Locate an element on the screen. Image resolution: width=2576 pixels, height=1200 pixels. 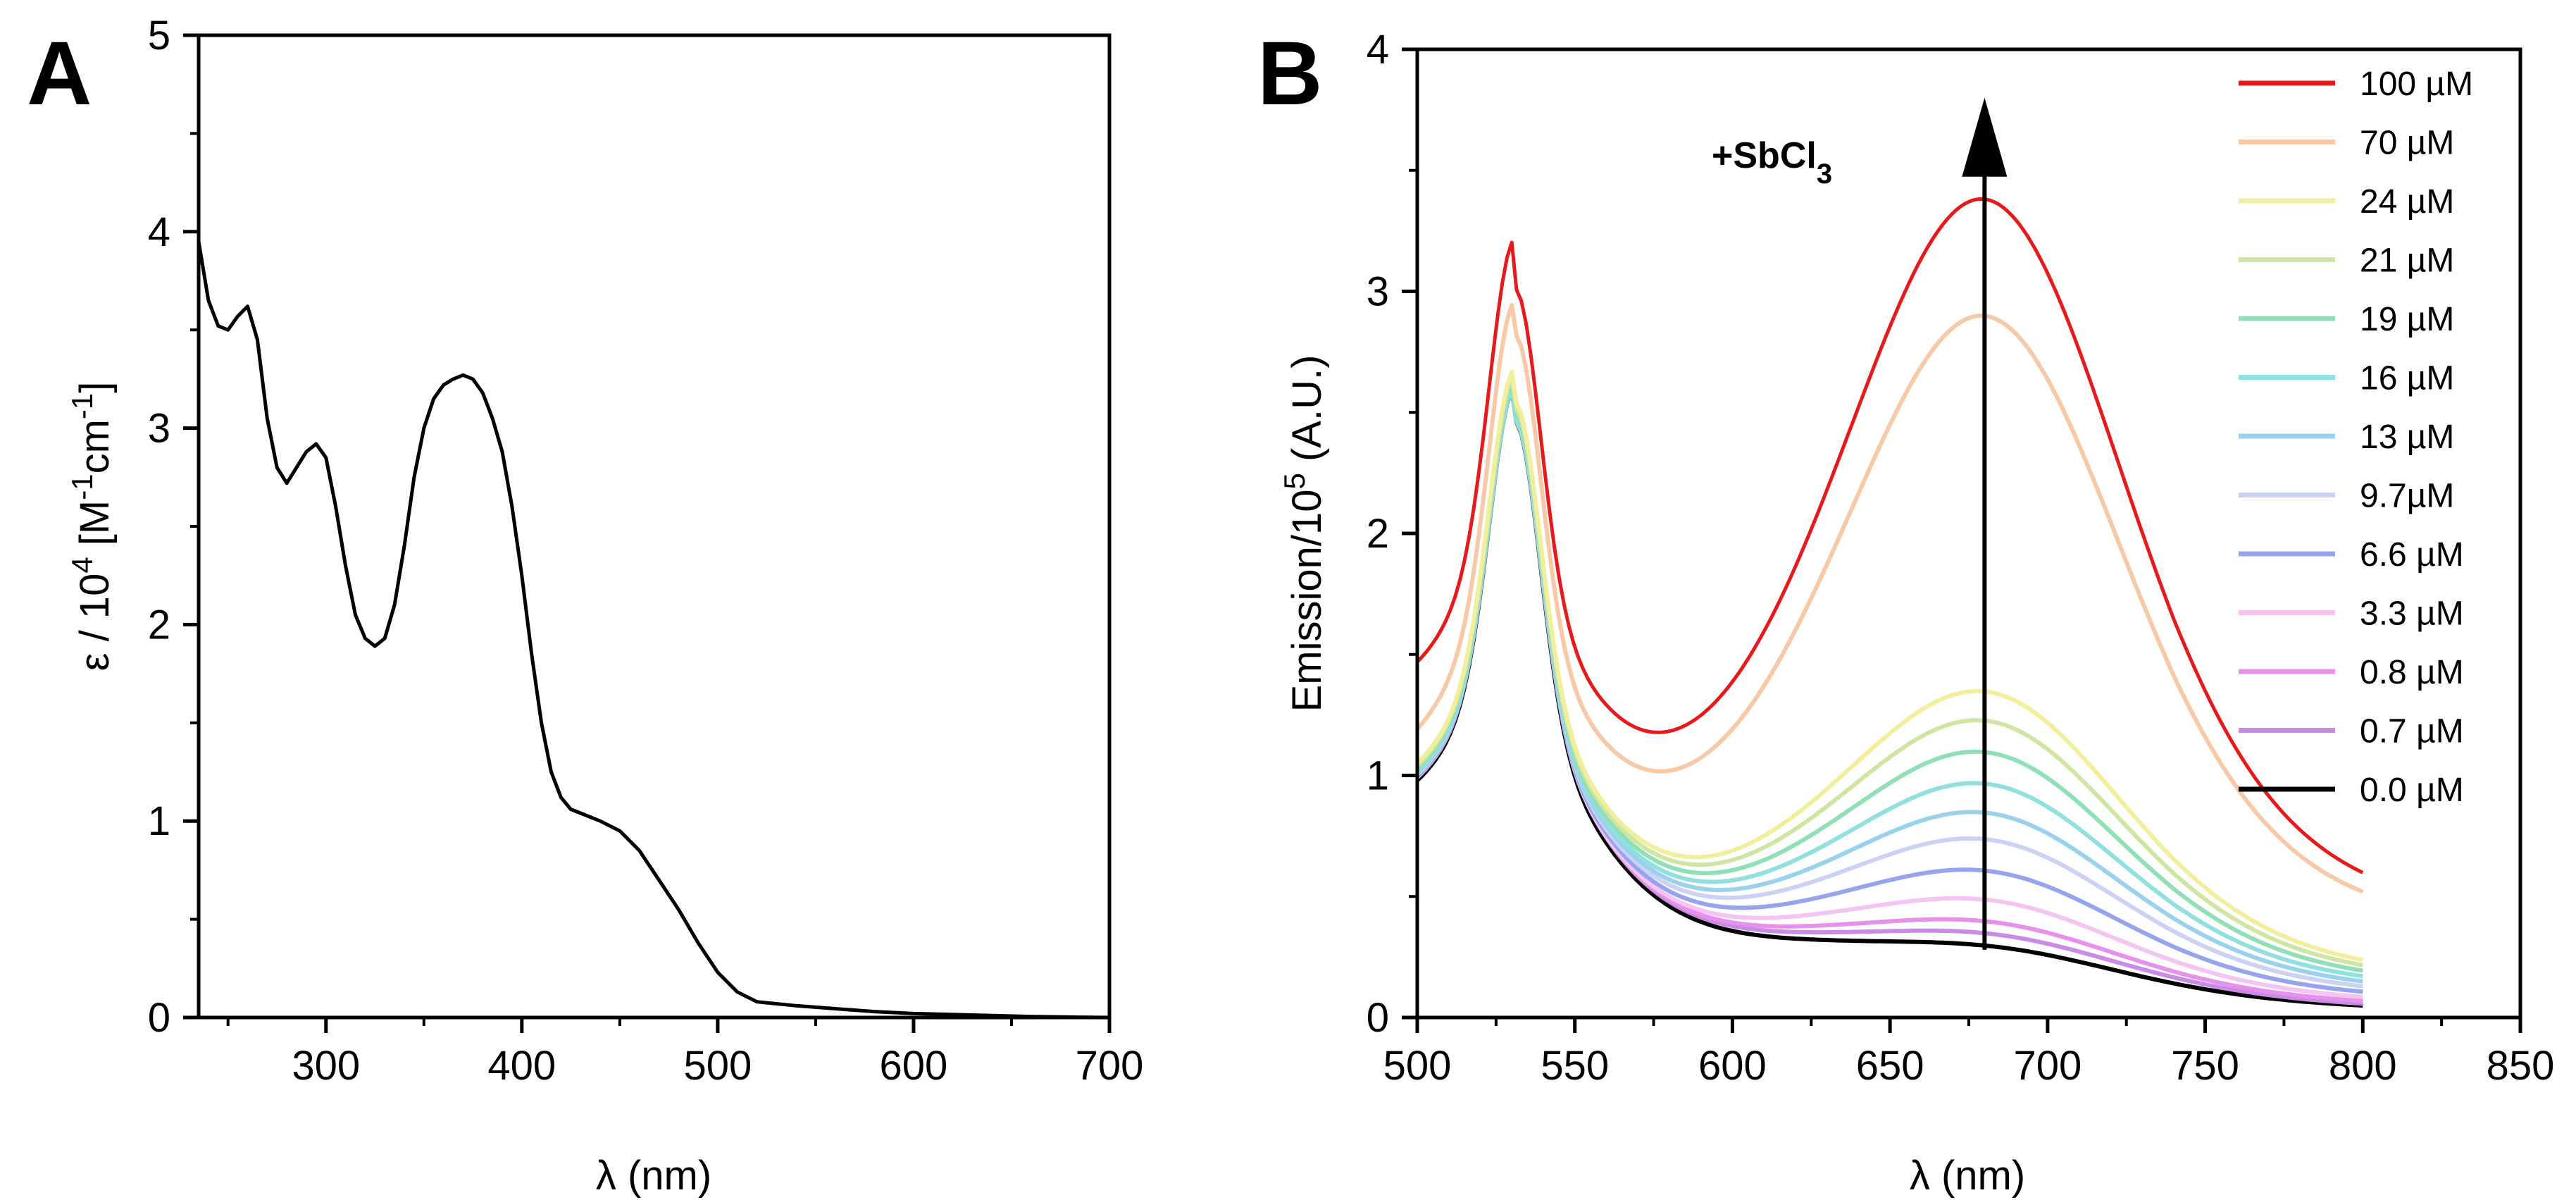
panel-a-ytick-label: 5 is located at coordinates (159, 35).